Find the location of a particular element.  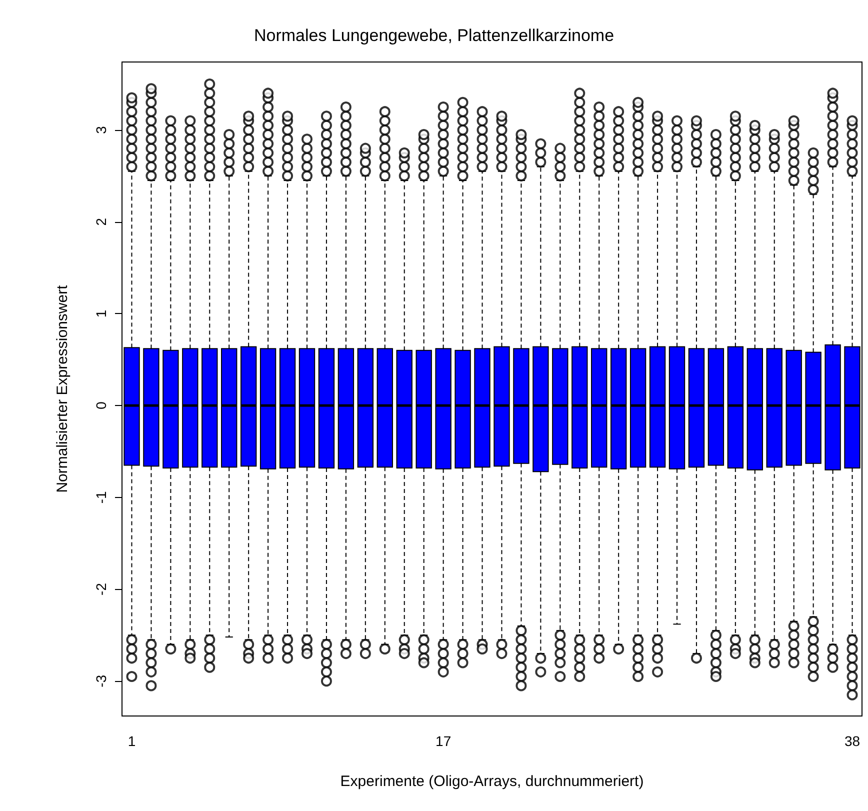

y-tick-label: 2 is located at coordinates (101, 222).